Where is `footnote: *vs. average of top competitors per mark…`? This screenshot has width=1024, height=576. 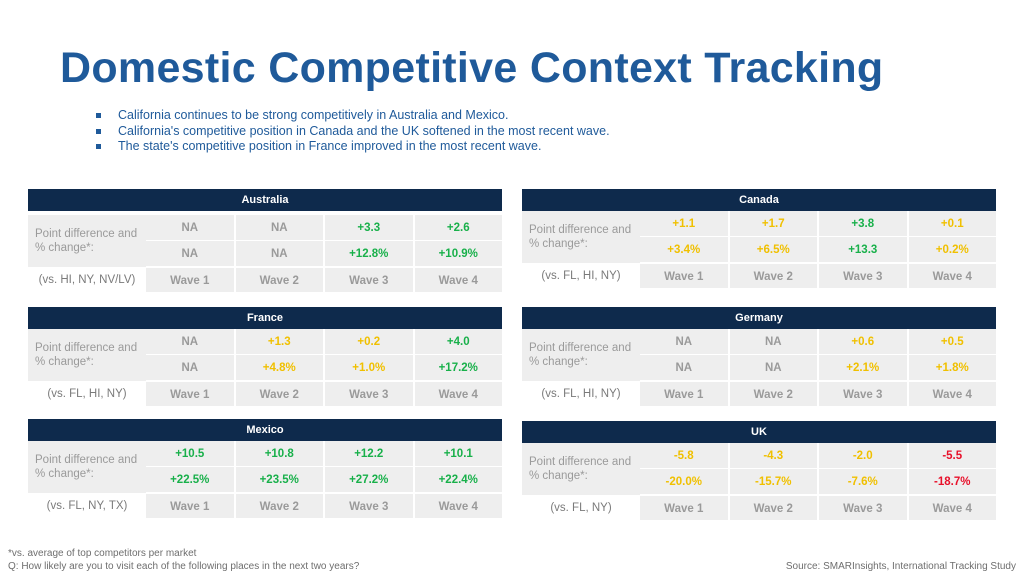 footnote: *vs. average of top competitors per mark… is located at coordinates (183, 560).